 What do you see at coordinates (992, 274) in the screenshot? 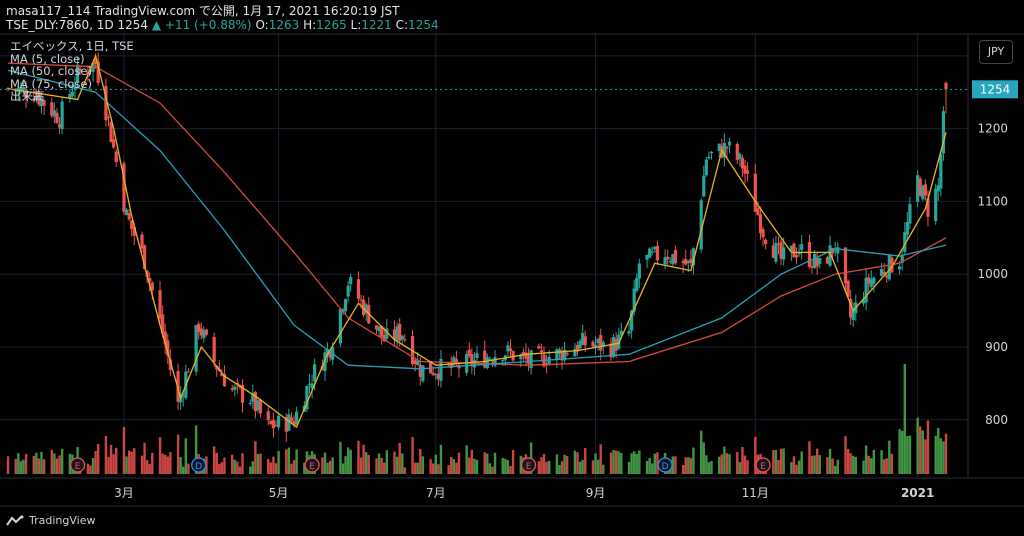
I see `y-tick-label: 1000` at bounding box center [992, 274].